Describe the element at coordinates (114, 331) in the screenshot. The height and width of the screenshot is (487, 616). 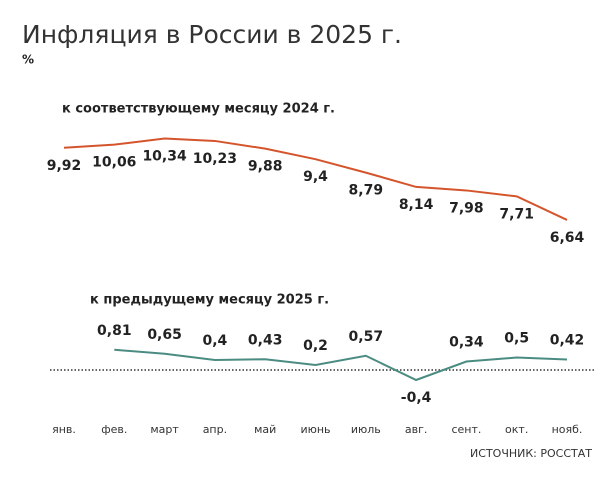
I see `data-label: 0,81` at that location.